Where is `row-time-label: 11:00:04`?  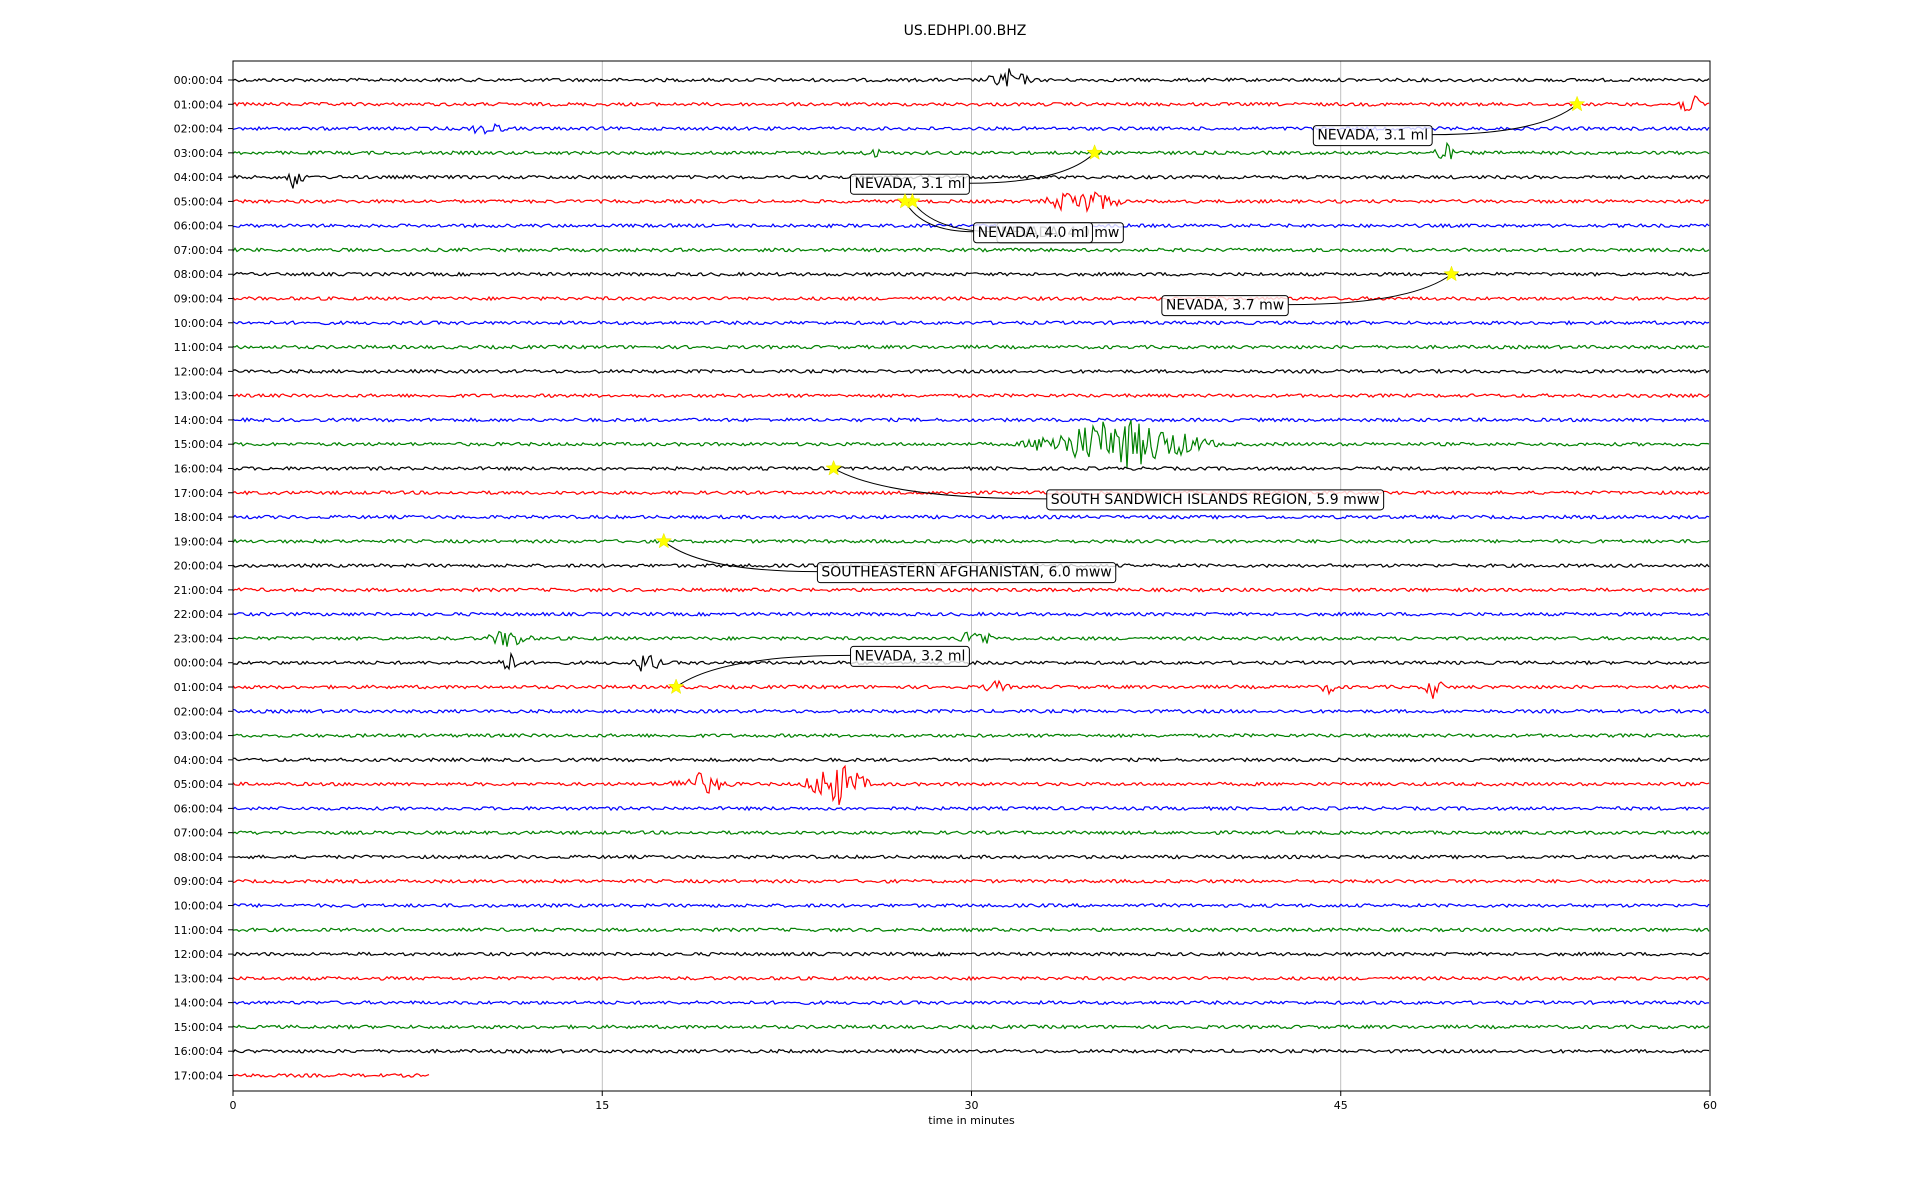 row-time-label: 11:00:04 is located at coordinates (198, 347).